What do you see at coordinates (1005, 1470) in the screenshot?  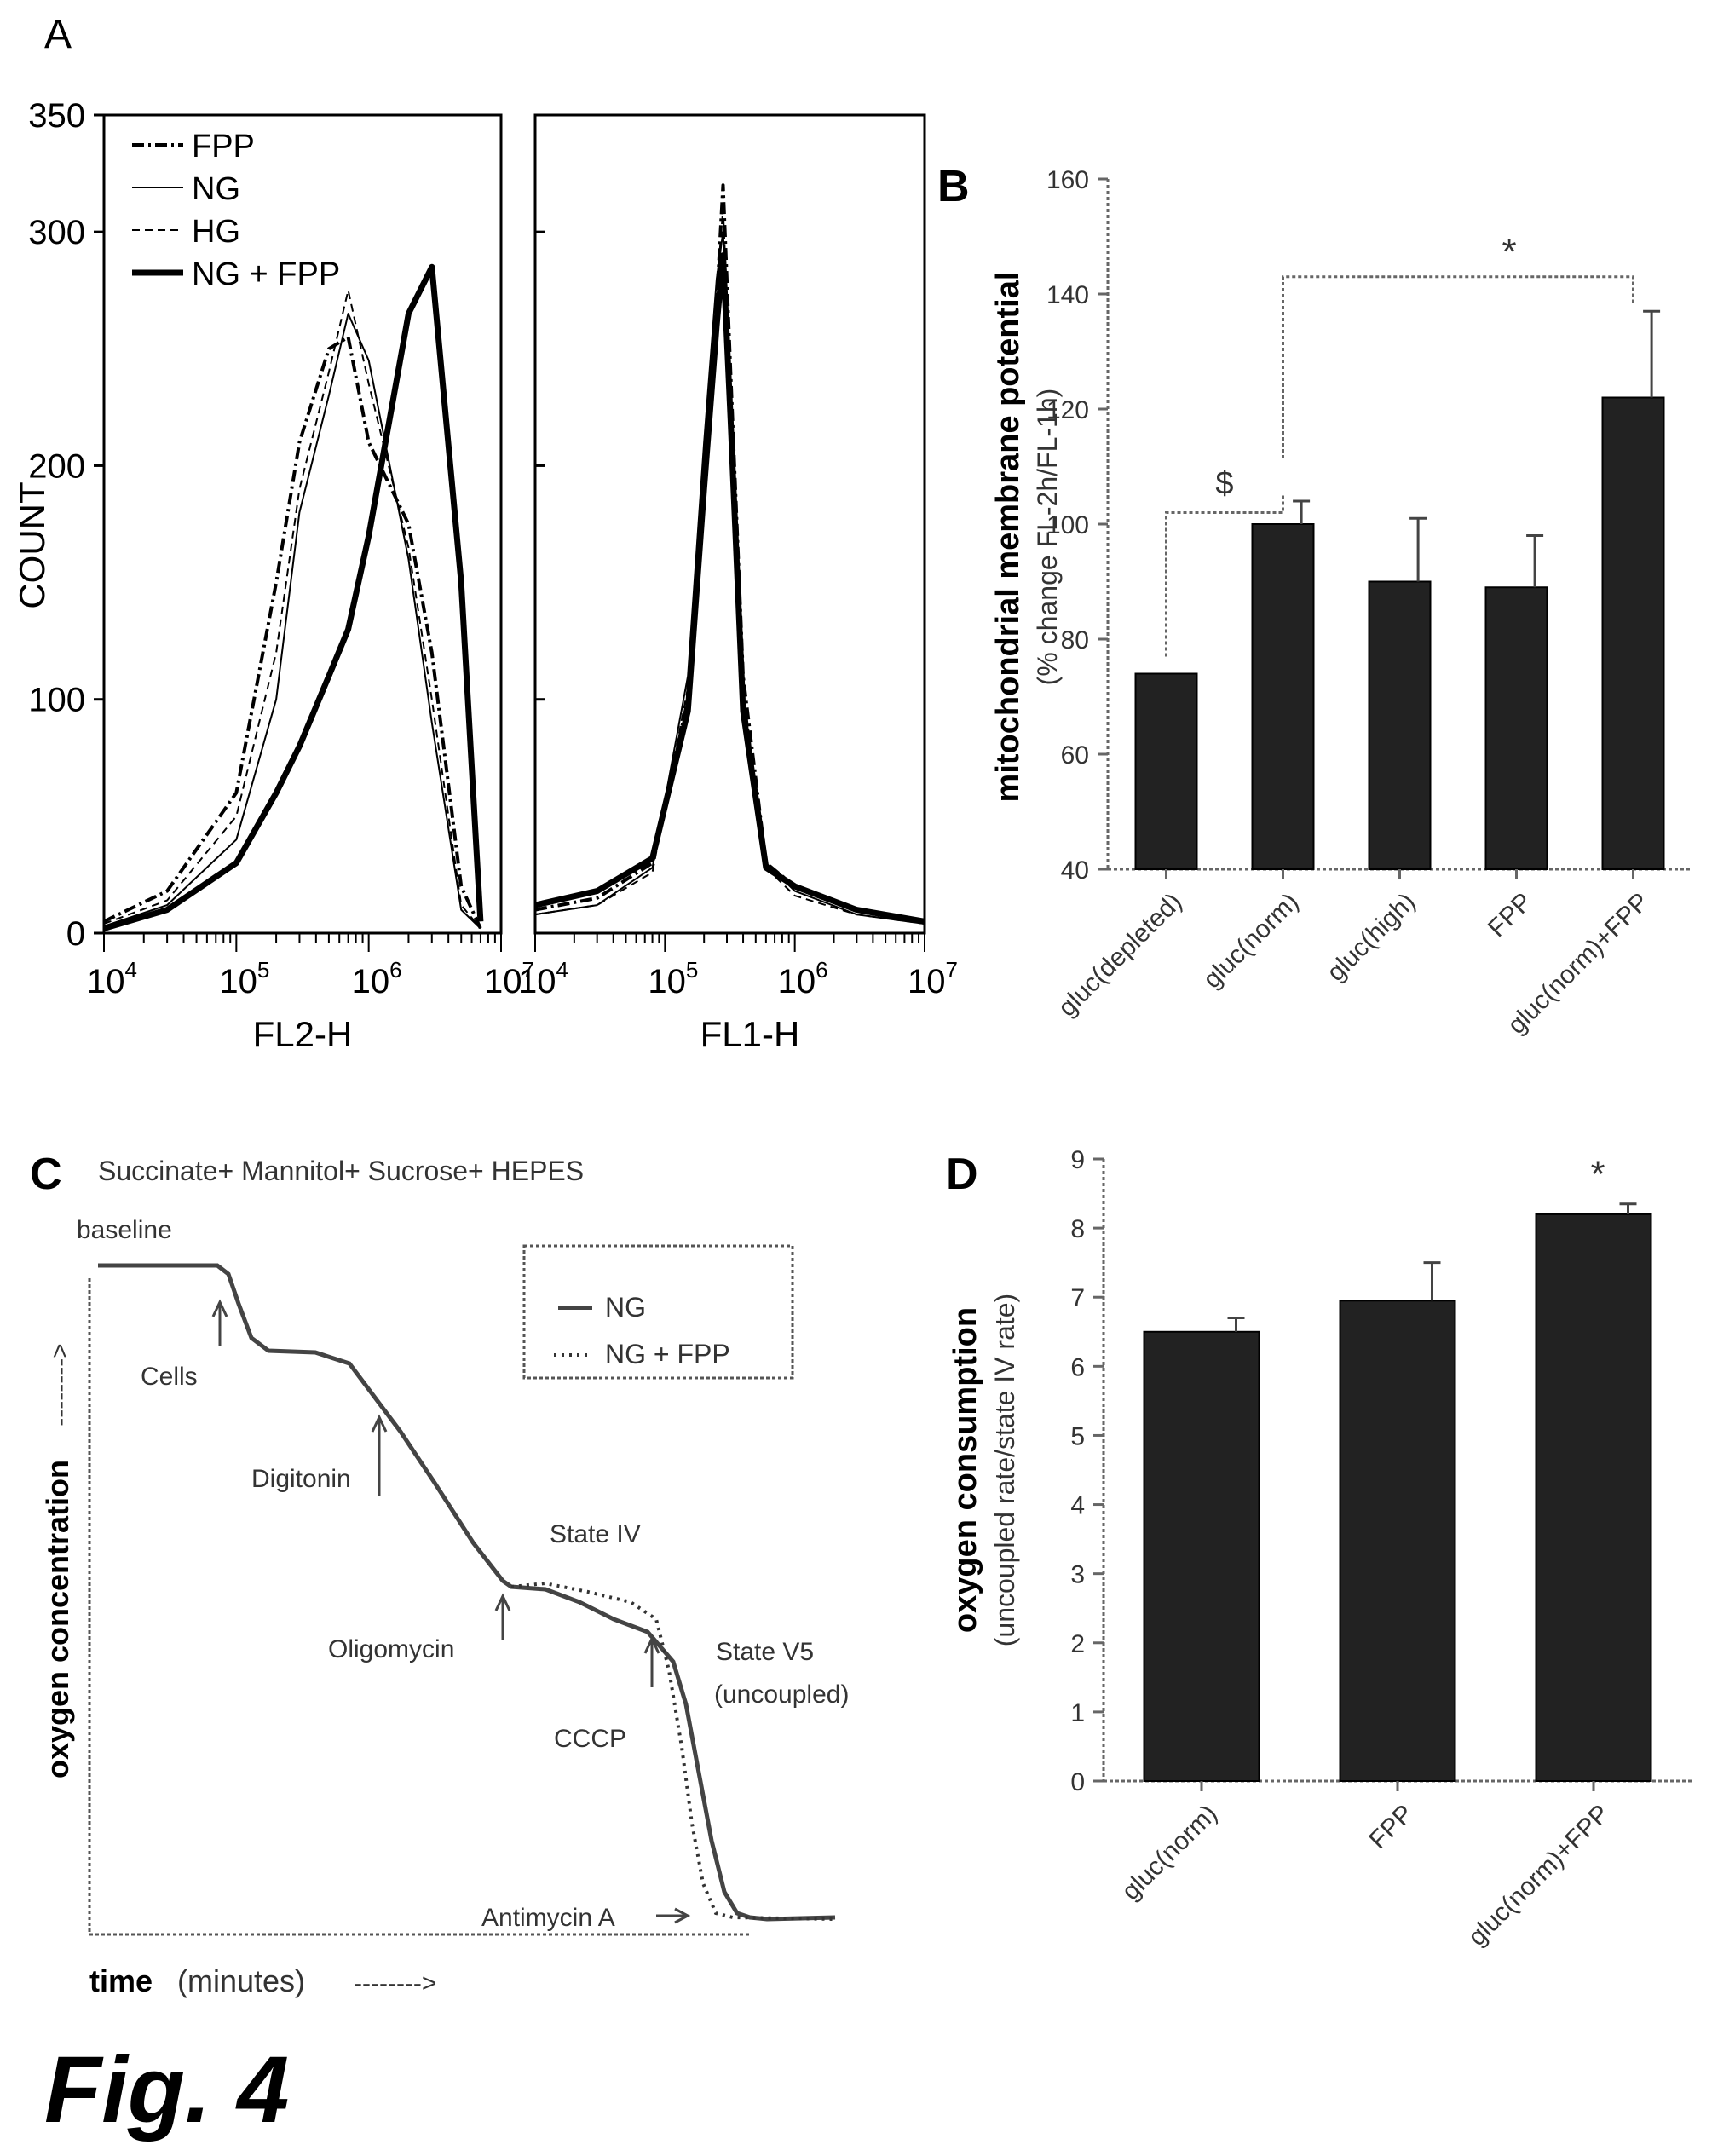 I see `panel-d-y-axis-sublabel: (uncoupled rate/state IV rate)` at bounding box center [1005, 1470].